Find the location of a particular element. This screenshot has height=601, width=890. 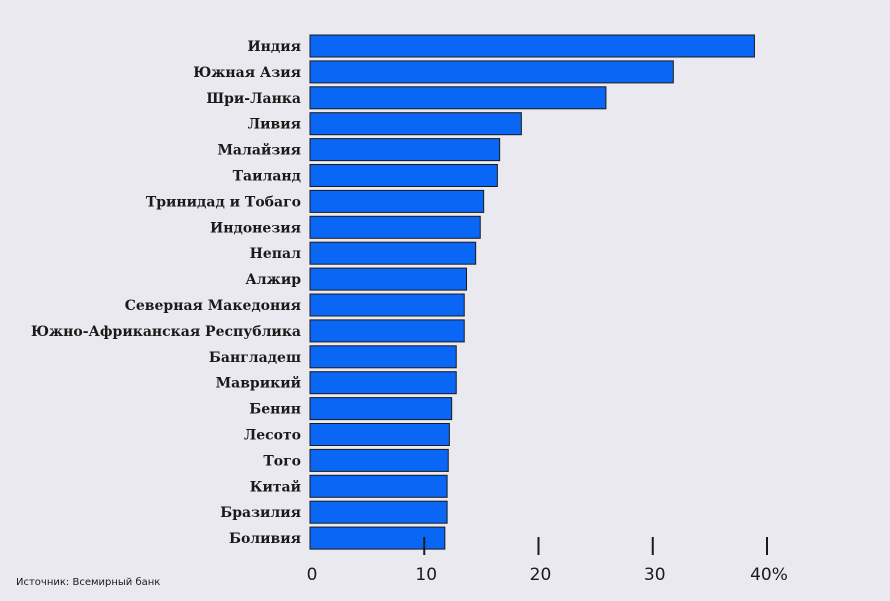

category-label: Маврикий is located at coordinates (258, 383).